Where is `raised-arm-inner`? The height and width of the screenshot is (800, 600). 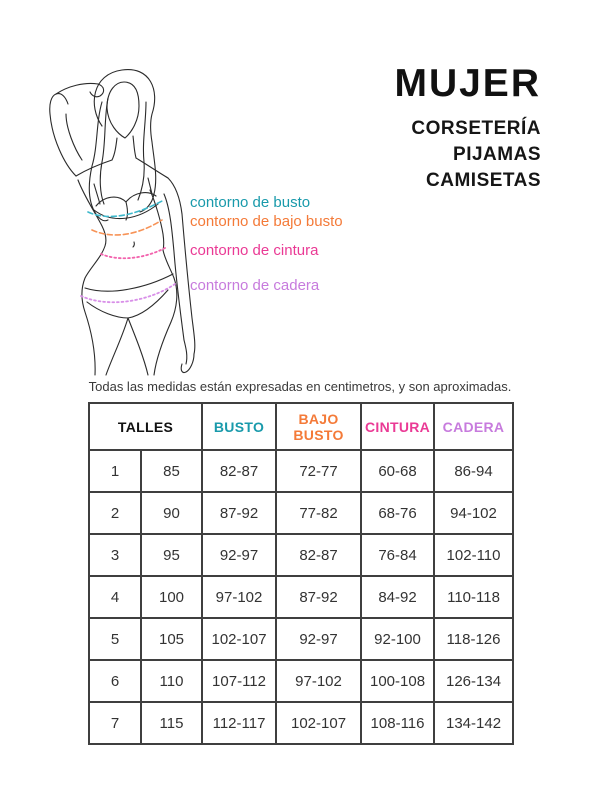 raised-arm-inner is located at coordinates (74, 137).